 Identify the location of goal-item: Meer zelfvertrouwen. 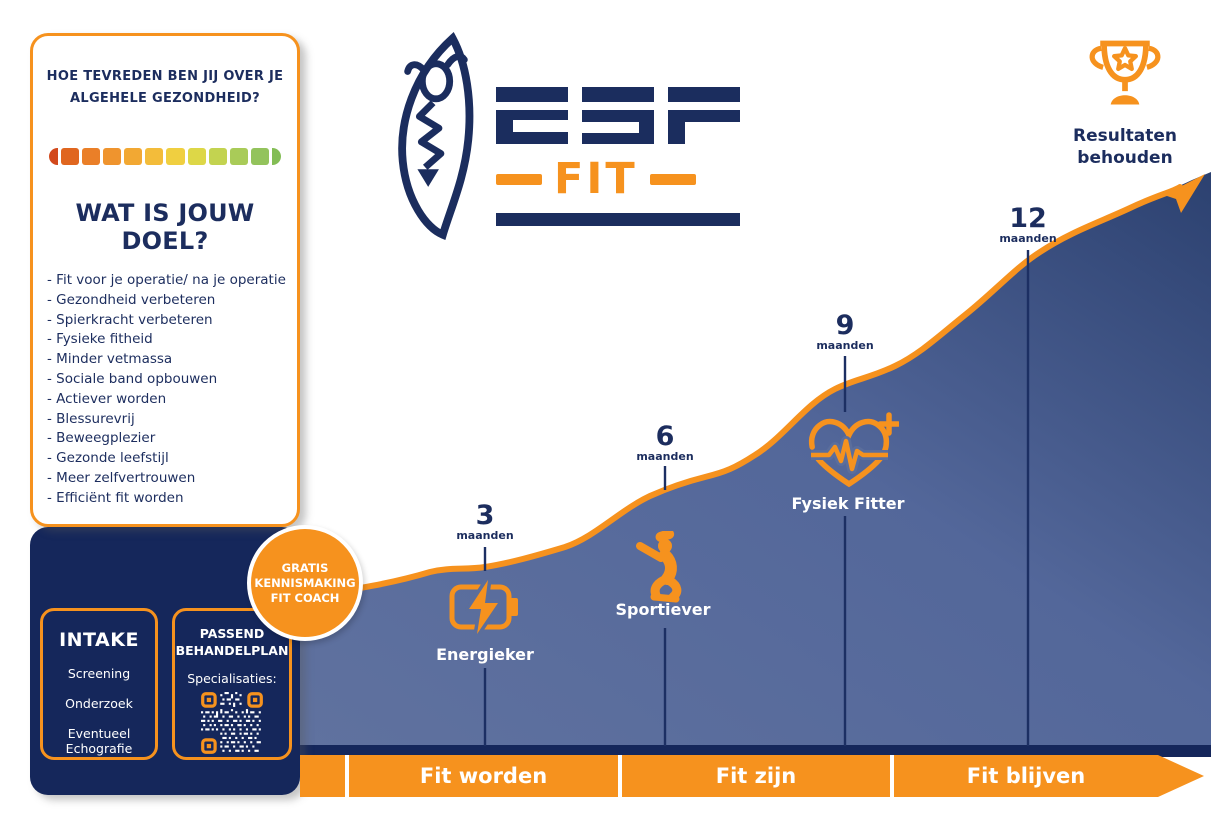
(172, 479).